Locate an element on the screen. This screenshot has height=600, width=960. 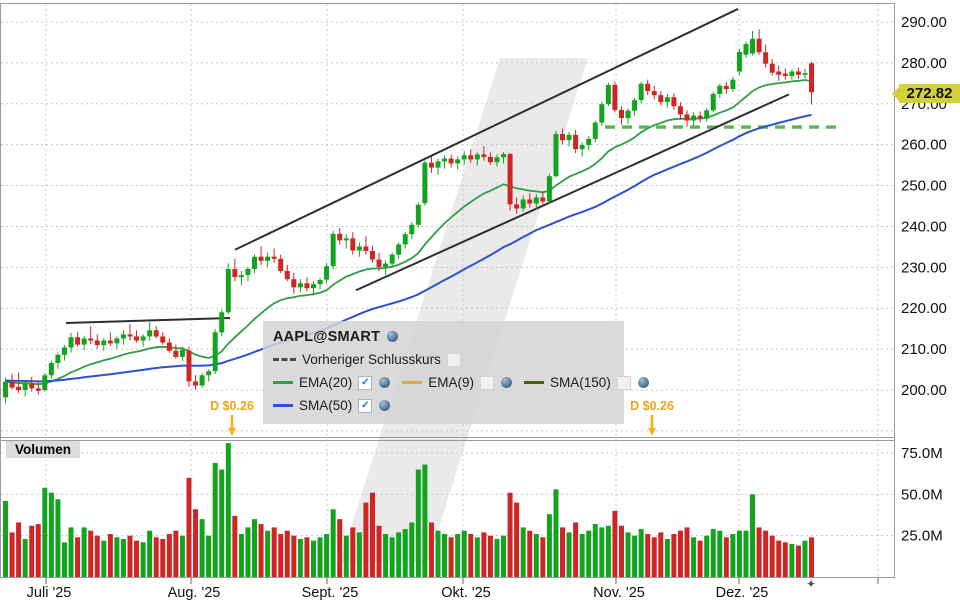
month-label: Nov. '25 is located at coordinates (619, 592).